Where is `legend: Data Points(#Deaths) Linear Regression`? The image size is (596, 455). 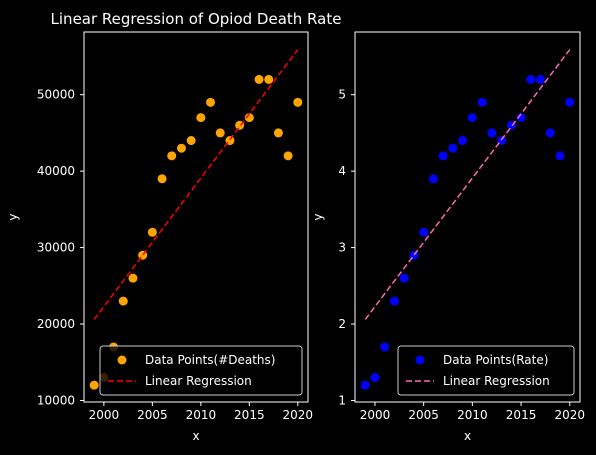 legend: Data Points(#Deaths) Linear Regression is located at coordinates (201, 370).